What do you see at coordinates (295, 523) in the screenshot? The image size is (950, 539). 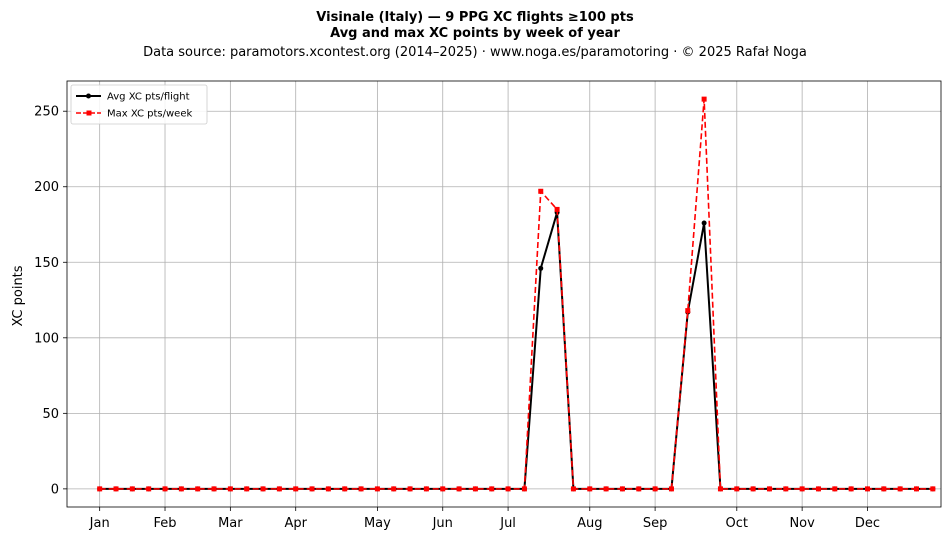 I see `x-tick-label: Apr` at bounding box center [295, 523].